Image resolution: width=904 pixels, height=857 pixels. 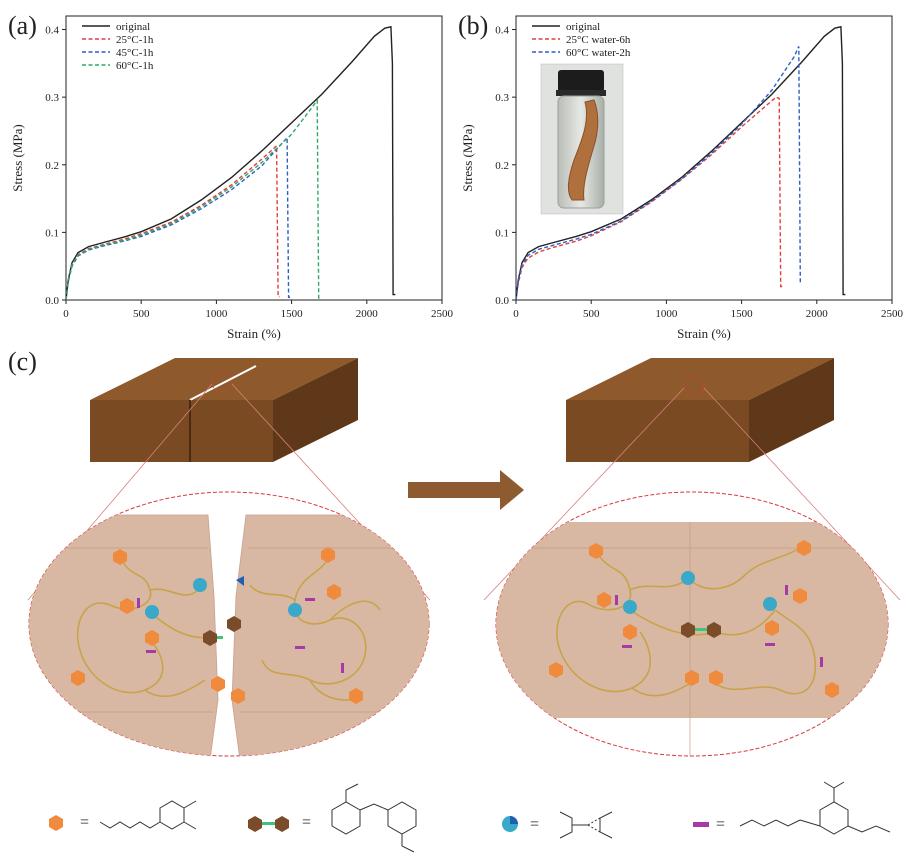 I want to click on x-tick-label: 0, so click(x=516, y=314).